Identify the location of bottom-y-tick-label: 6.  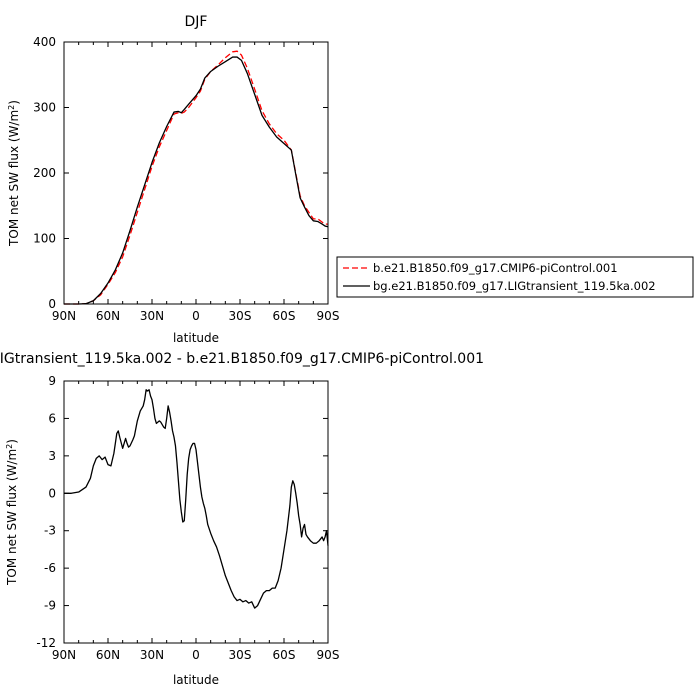
(52, 418).